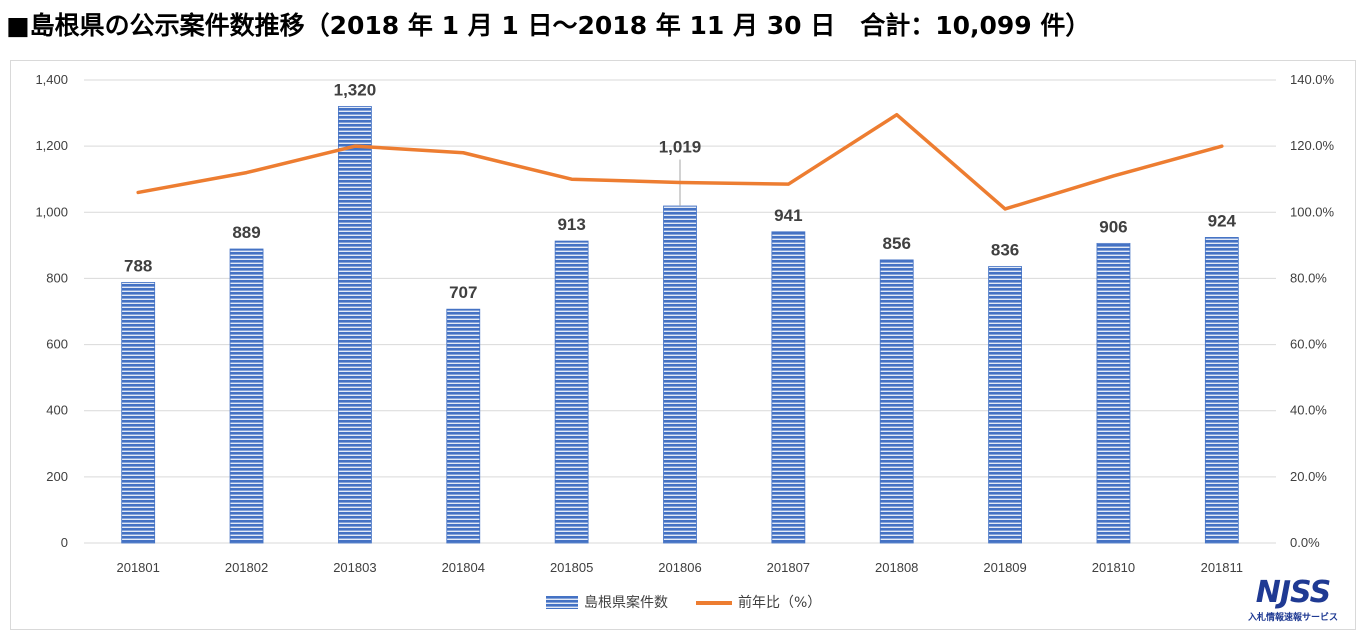 This screenshot has height=637, width=1370. What do you see at coordinates (355, 89) in the screenshot?
I see `bar-data-label: 1,320` at bounding box center [355, 89].